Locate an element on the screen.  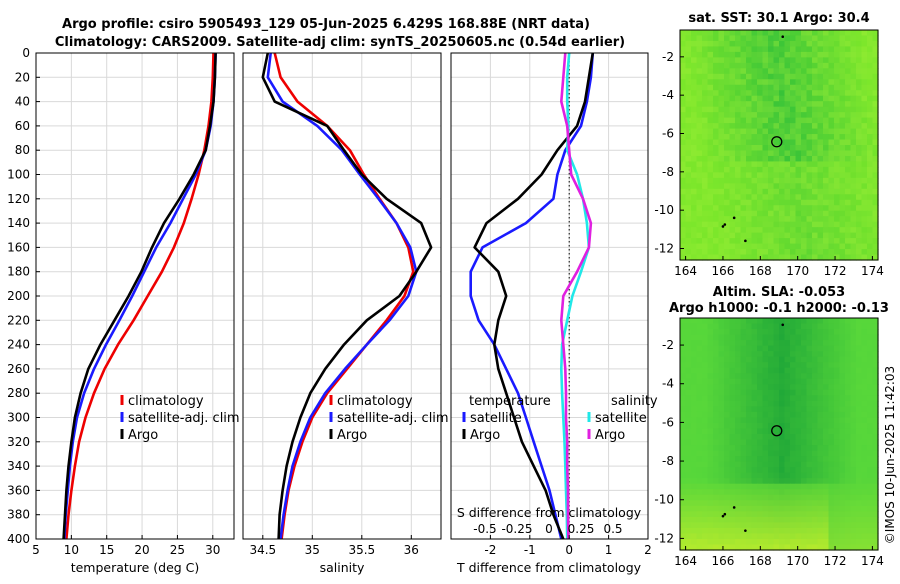
legend-label: satellite is located at coordinates (621, 418).